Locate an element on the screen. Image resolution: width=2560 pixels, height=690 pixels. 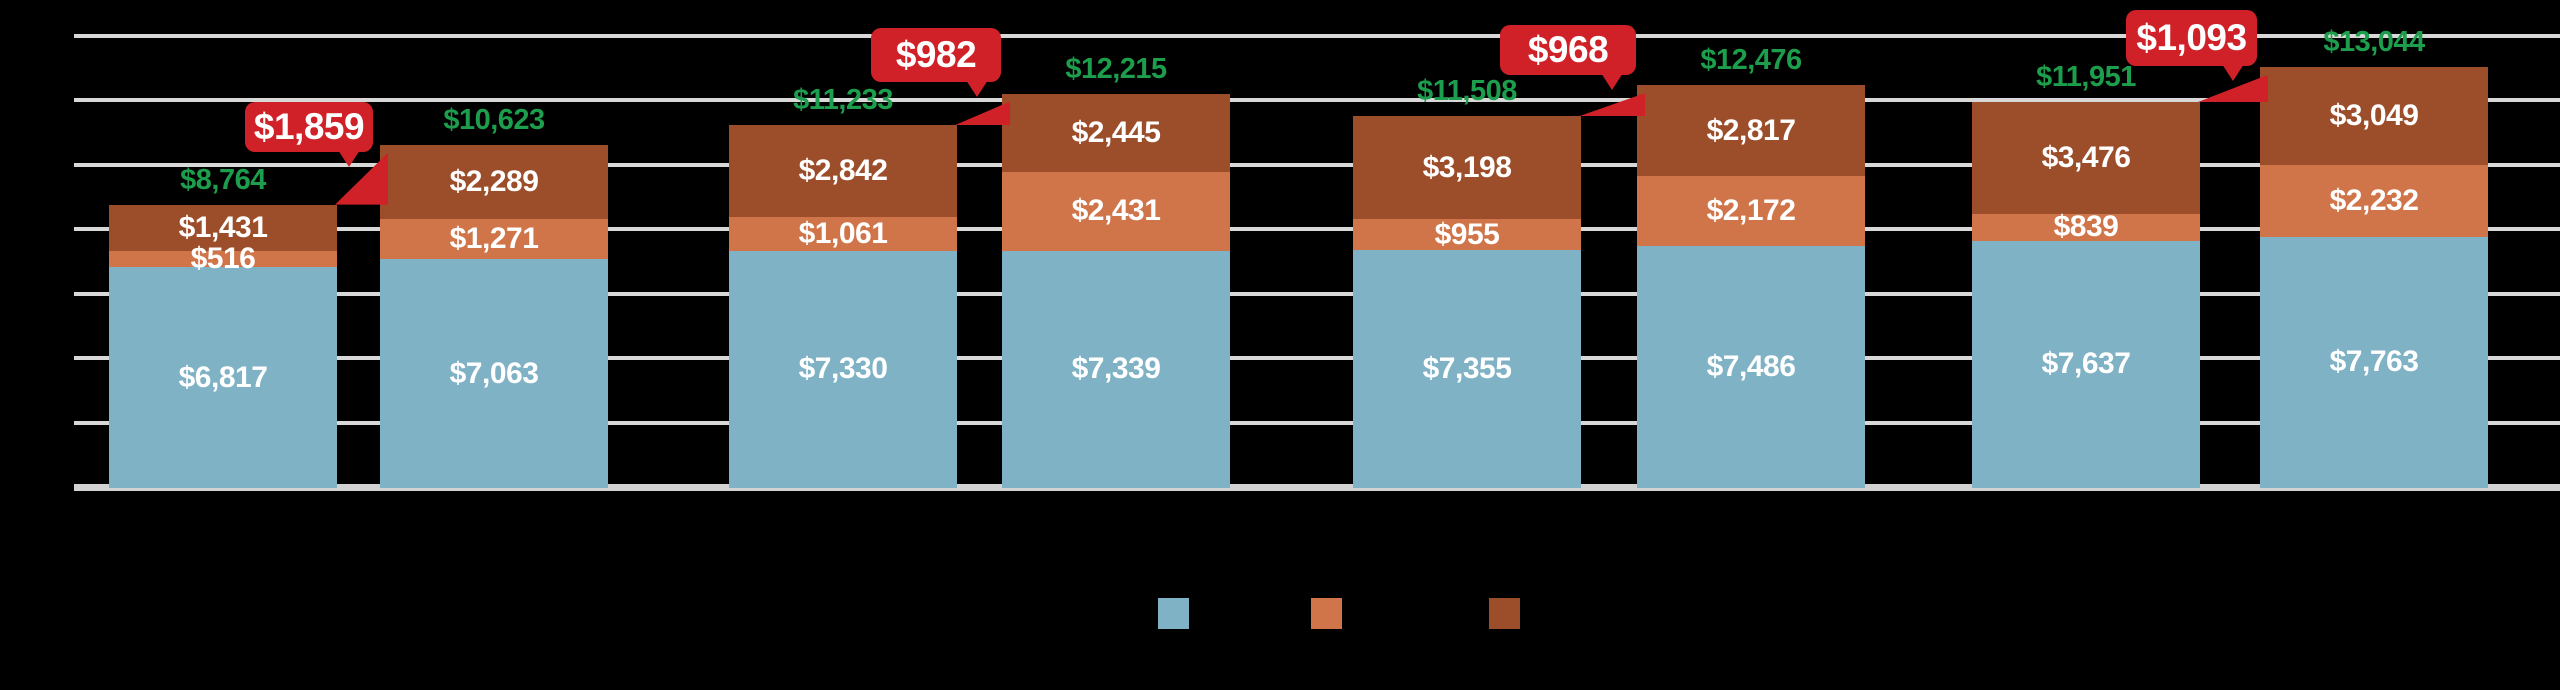
segment-value-label: $6,817 is located at coordinates (223, 377).